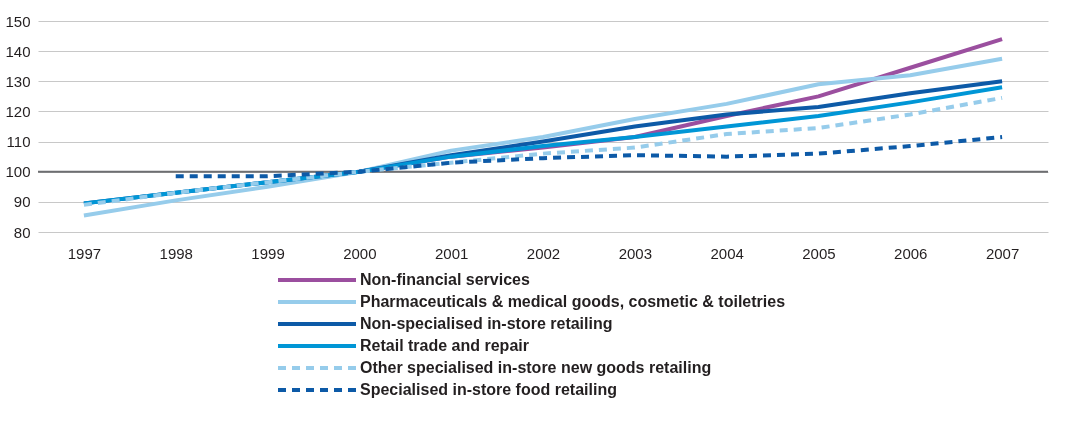 The height and width of the screenshot is (447, 1089). What do you see at coordinates (176, 253) in the screenshot?
I see `x-tick-label: 1998` at bounding box center [176, 253].